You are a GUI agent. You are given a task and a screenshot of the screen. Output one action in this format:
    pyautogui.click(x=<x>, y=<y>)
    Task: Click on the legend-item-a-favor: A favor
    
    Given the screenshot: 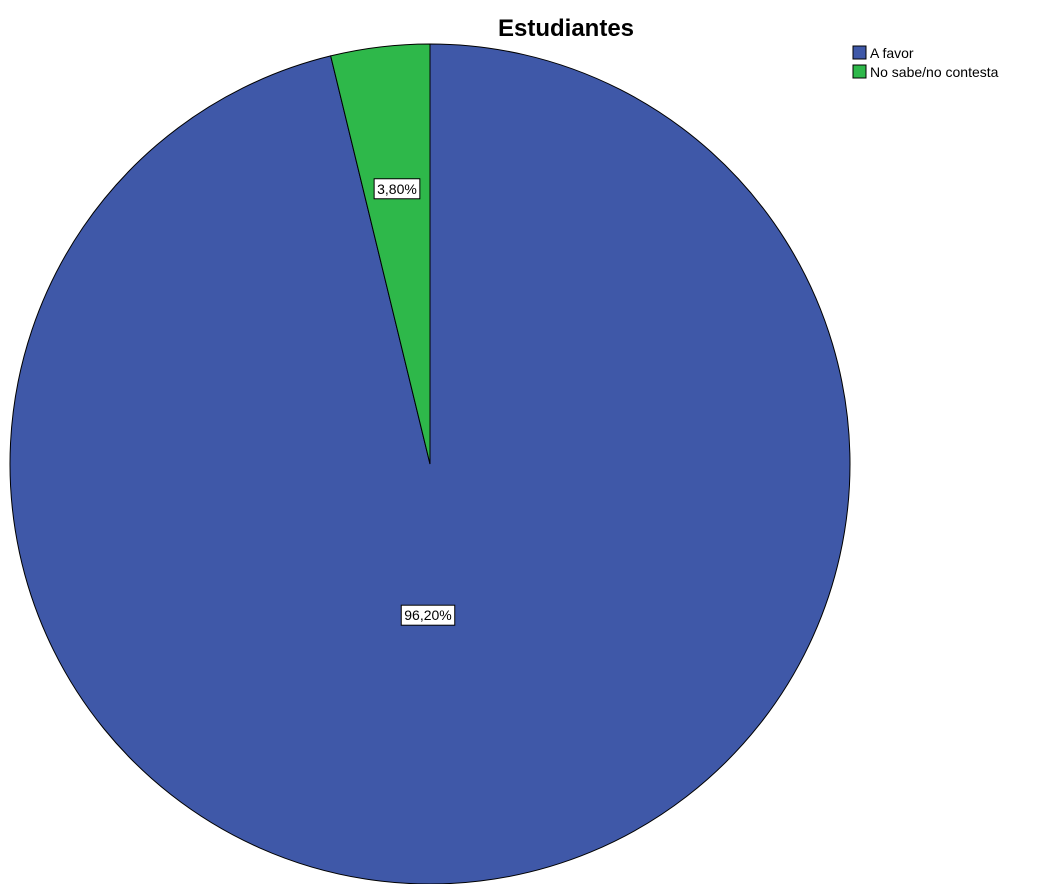 What is the action you would take?
    pyautogui.click(x=883, y=53)
    